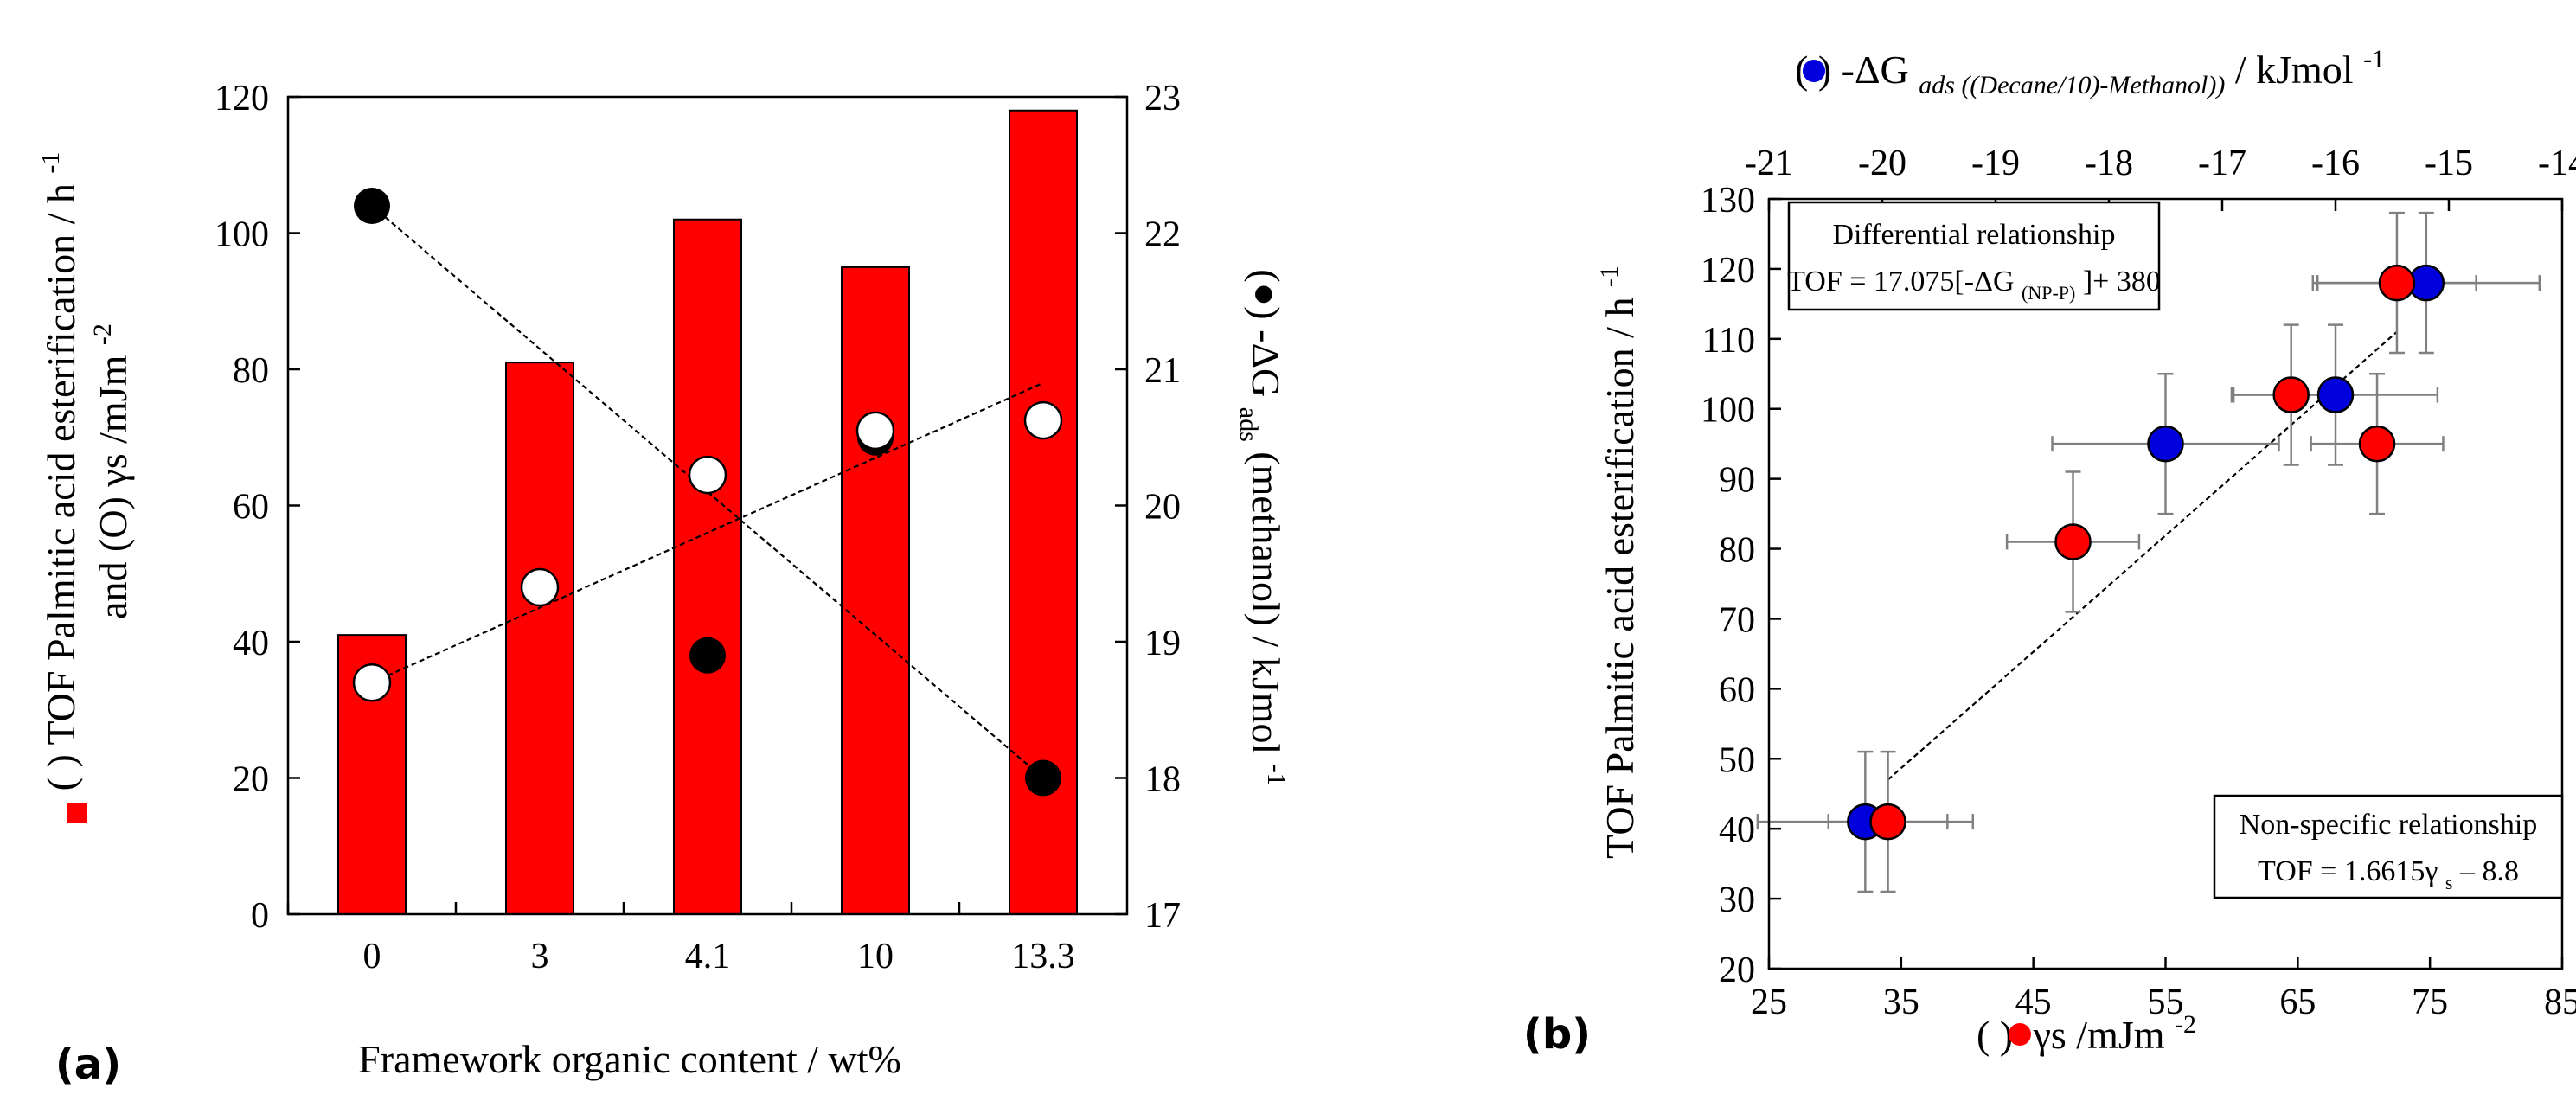  What do you see at coordinates (61, 772) in the screenshot?
I see `a-left-label-marker: ( )` at bounding box center [61, 772].